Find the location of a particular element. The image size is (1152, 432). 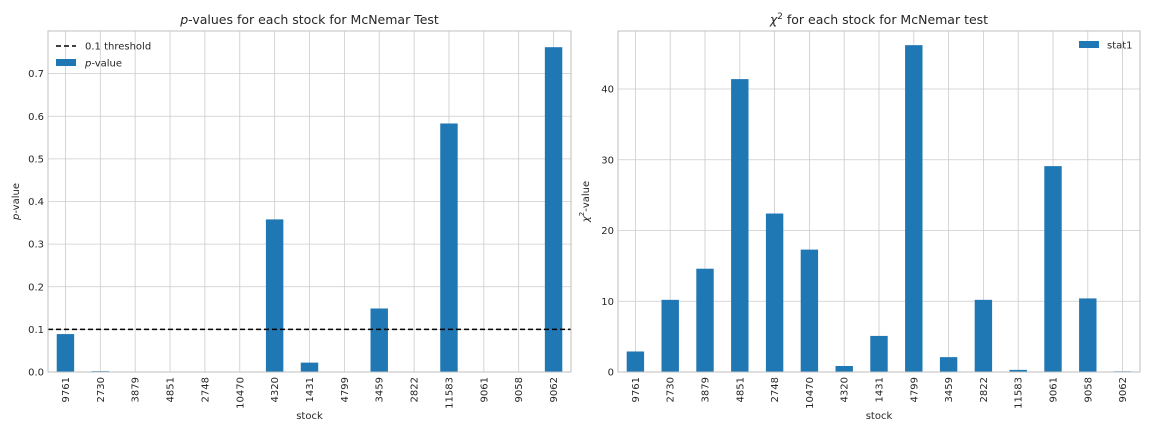

pvalue-ytick-label: 0.6 is located at coordinates (36, 117).